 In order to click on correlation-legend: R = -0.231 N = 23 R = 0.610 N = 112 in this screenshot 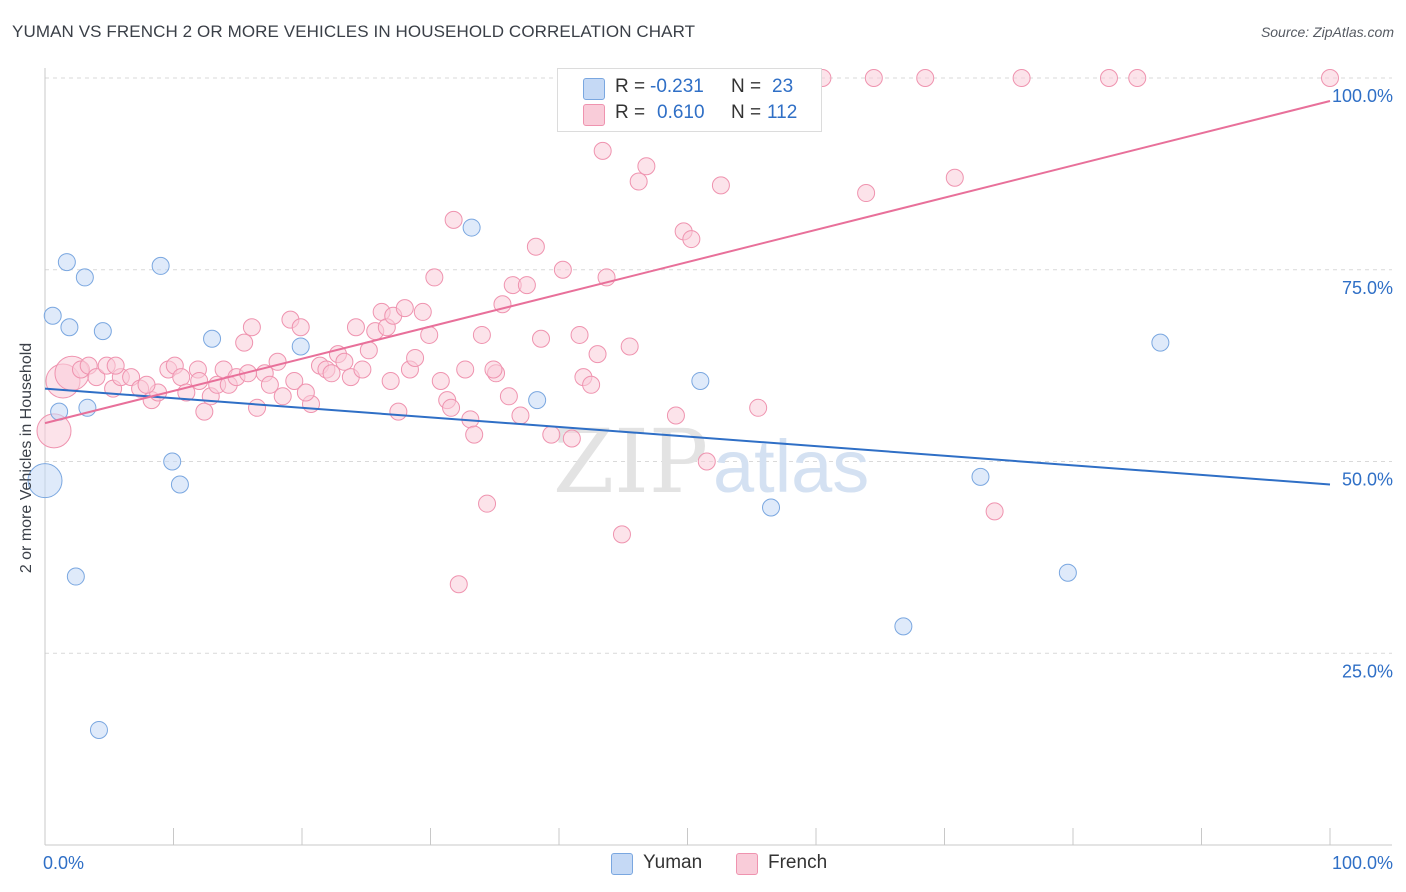, I will do `click(689, 100)`.